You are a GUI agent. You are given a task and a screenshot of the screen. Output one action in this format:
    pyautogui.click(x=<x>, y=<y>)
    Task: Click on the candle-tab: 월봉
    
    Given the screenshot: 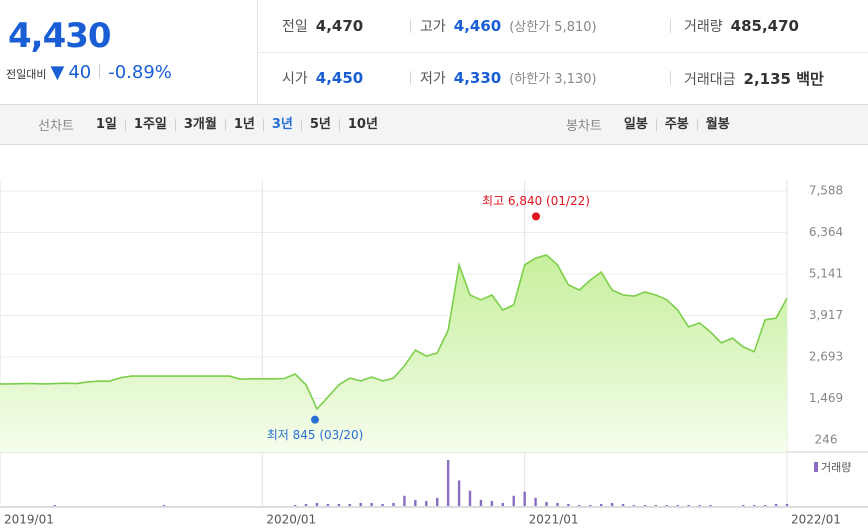 What is the action you would take?
    pyautogui.click(x=717, y=124)
    